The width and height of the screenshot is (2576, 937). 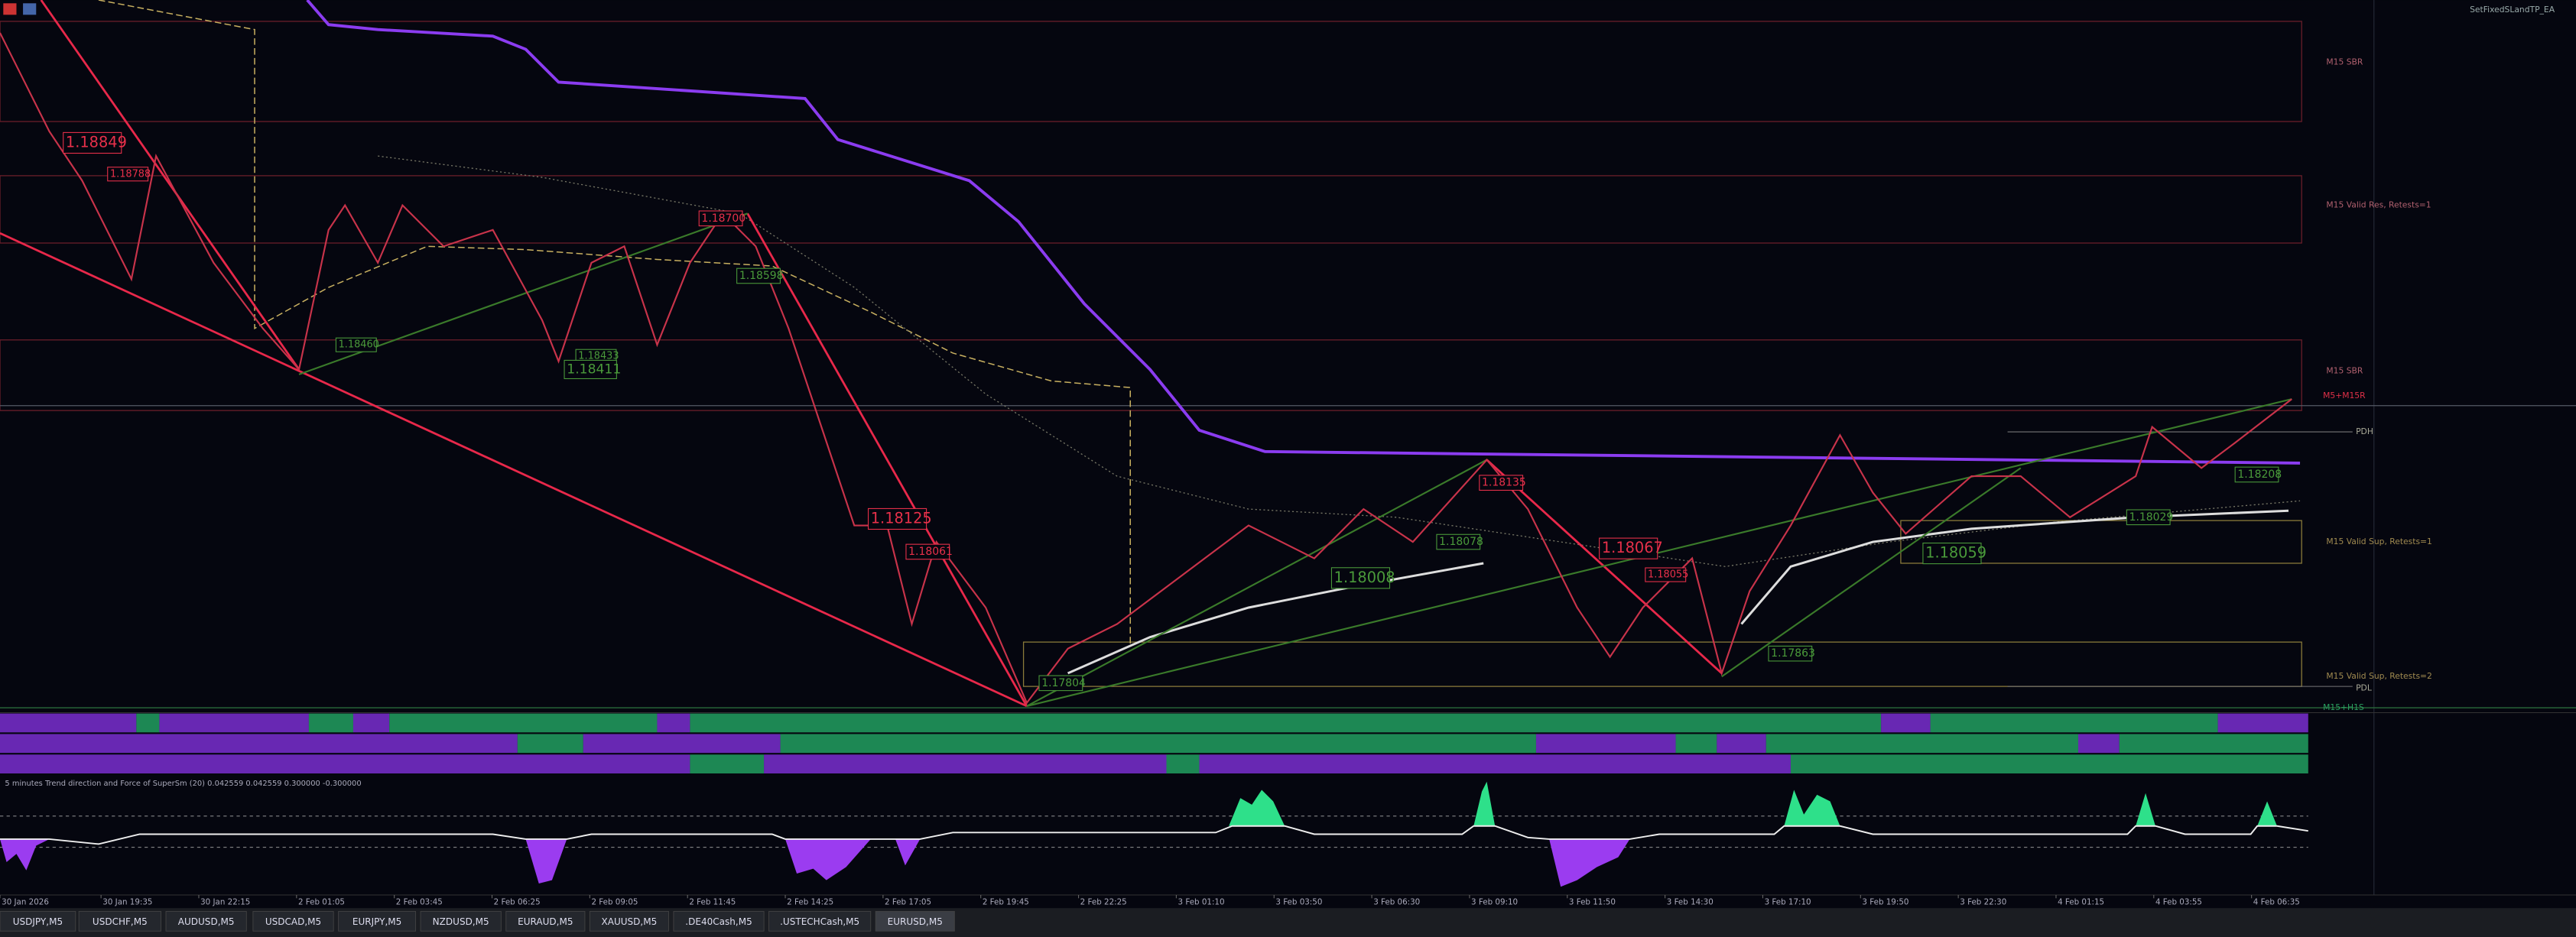 I want to click on price-label: 1.18135, so click(x=1504, y=483).